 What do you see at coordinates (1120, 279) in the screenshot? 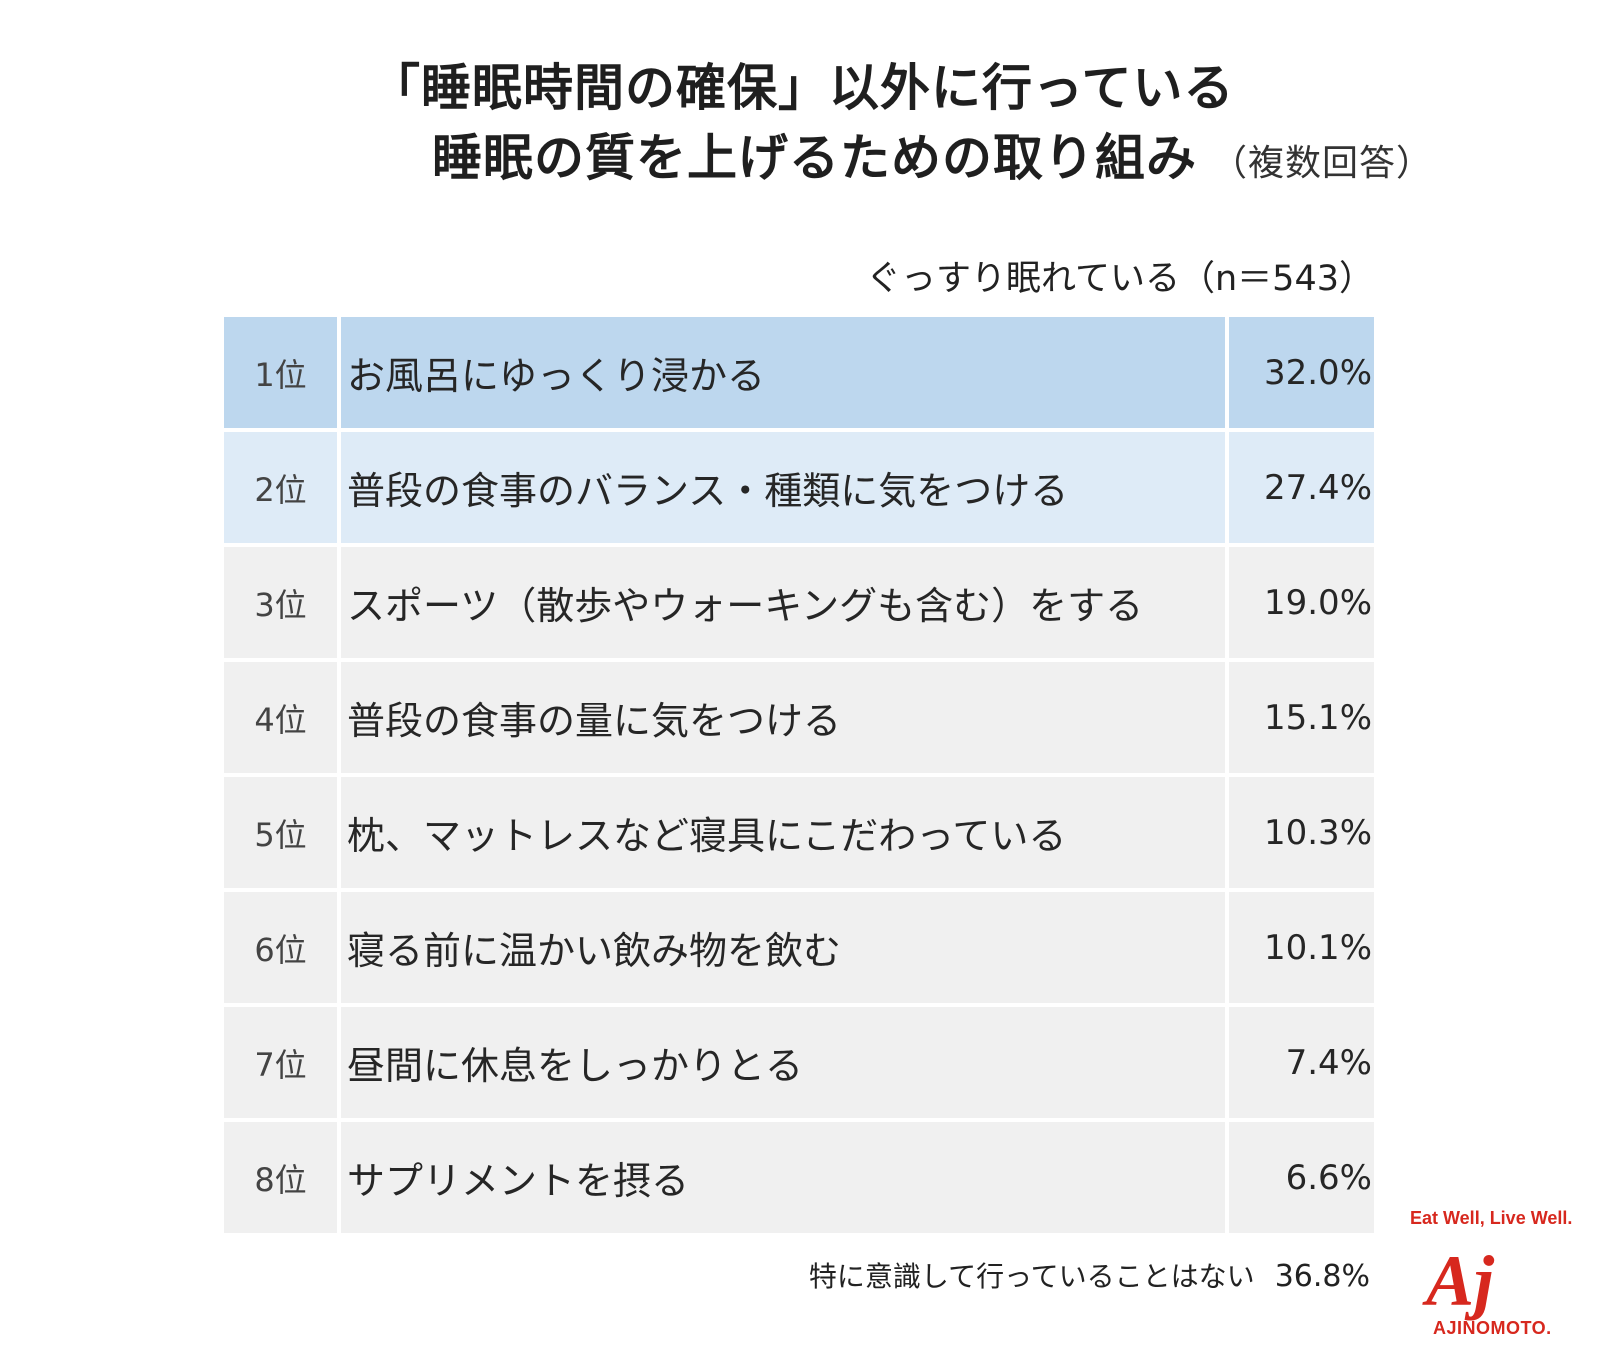
I see `group-label: ぐっすり眠れている（n＝543）` at bounding box center [1120, 279].